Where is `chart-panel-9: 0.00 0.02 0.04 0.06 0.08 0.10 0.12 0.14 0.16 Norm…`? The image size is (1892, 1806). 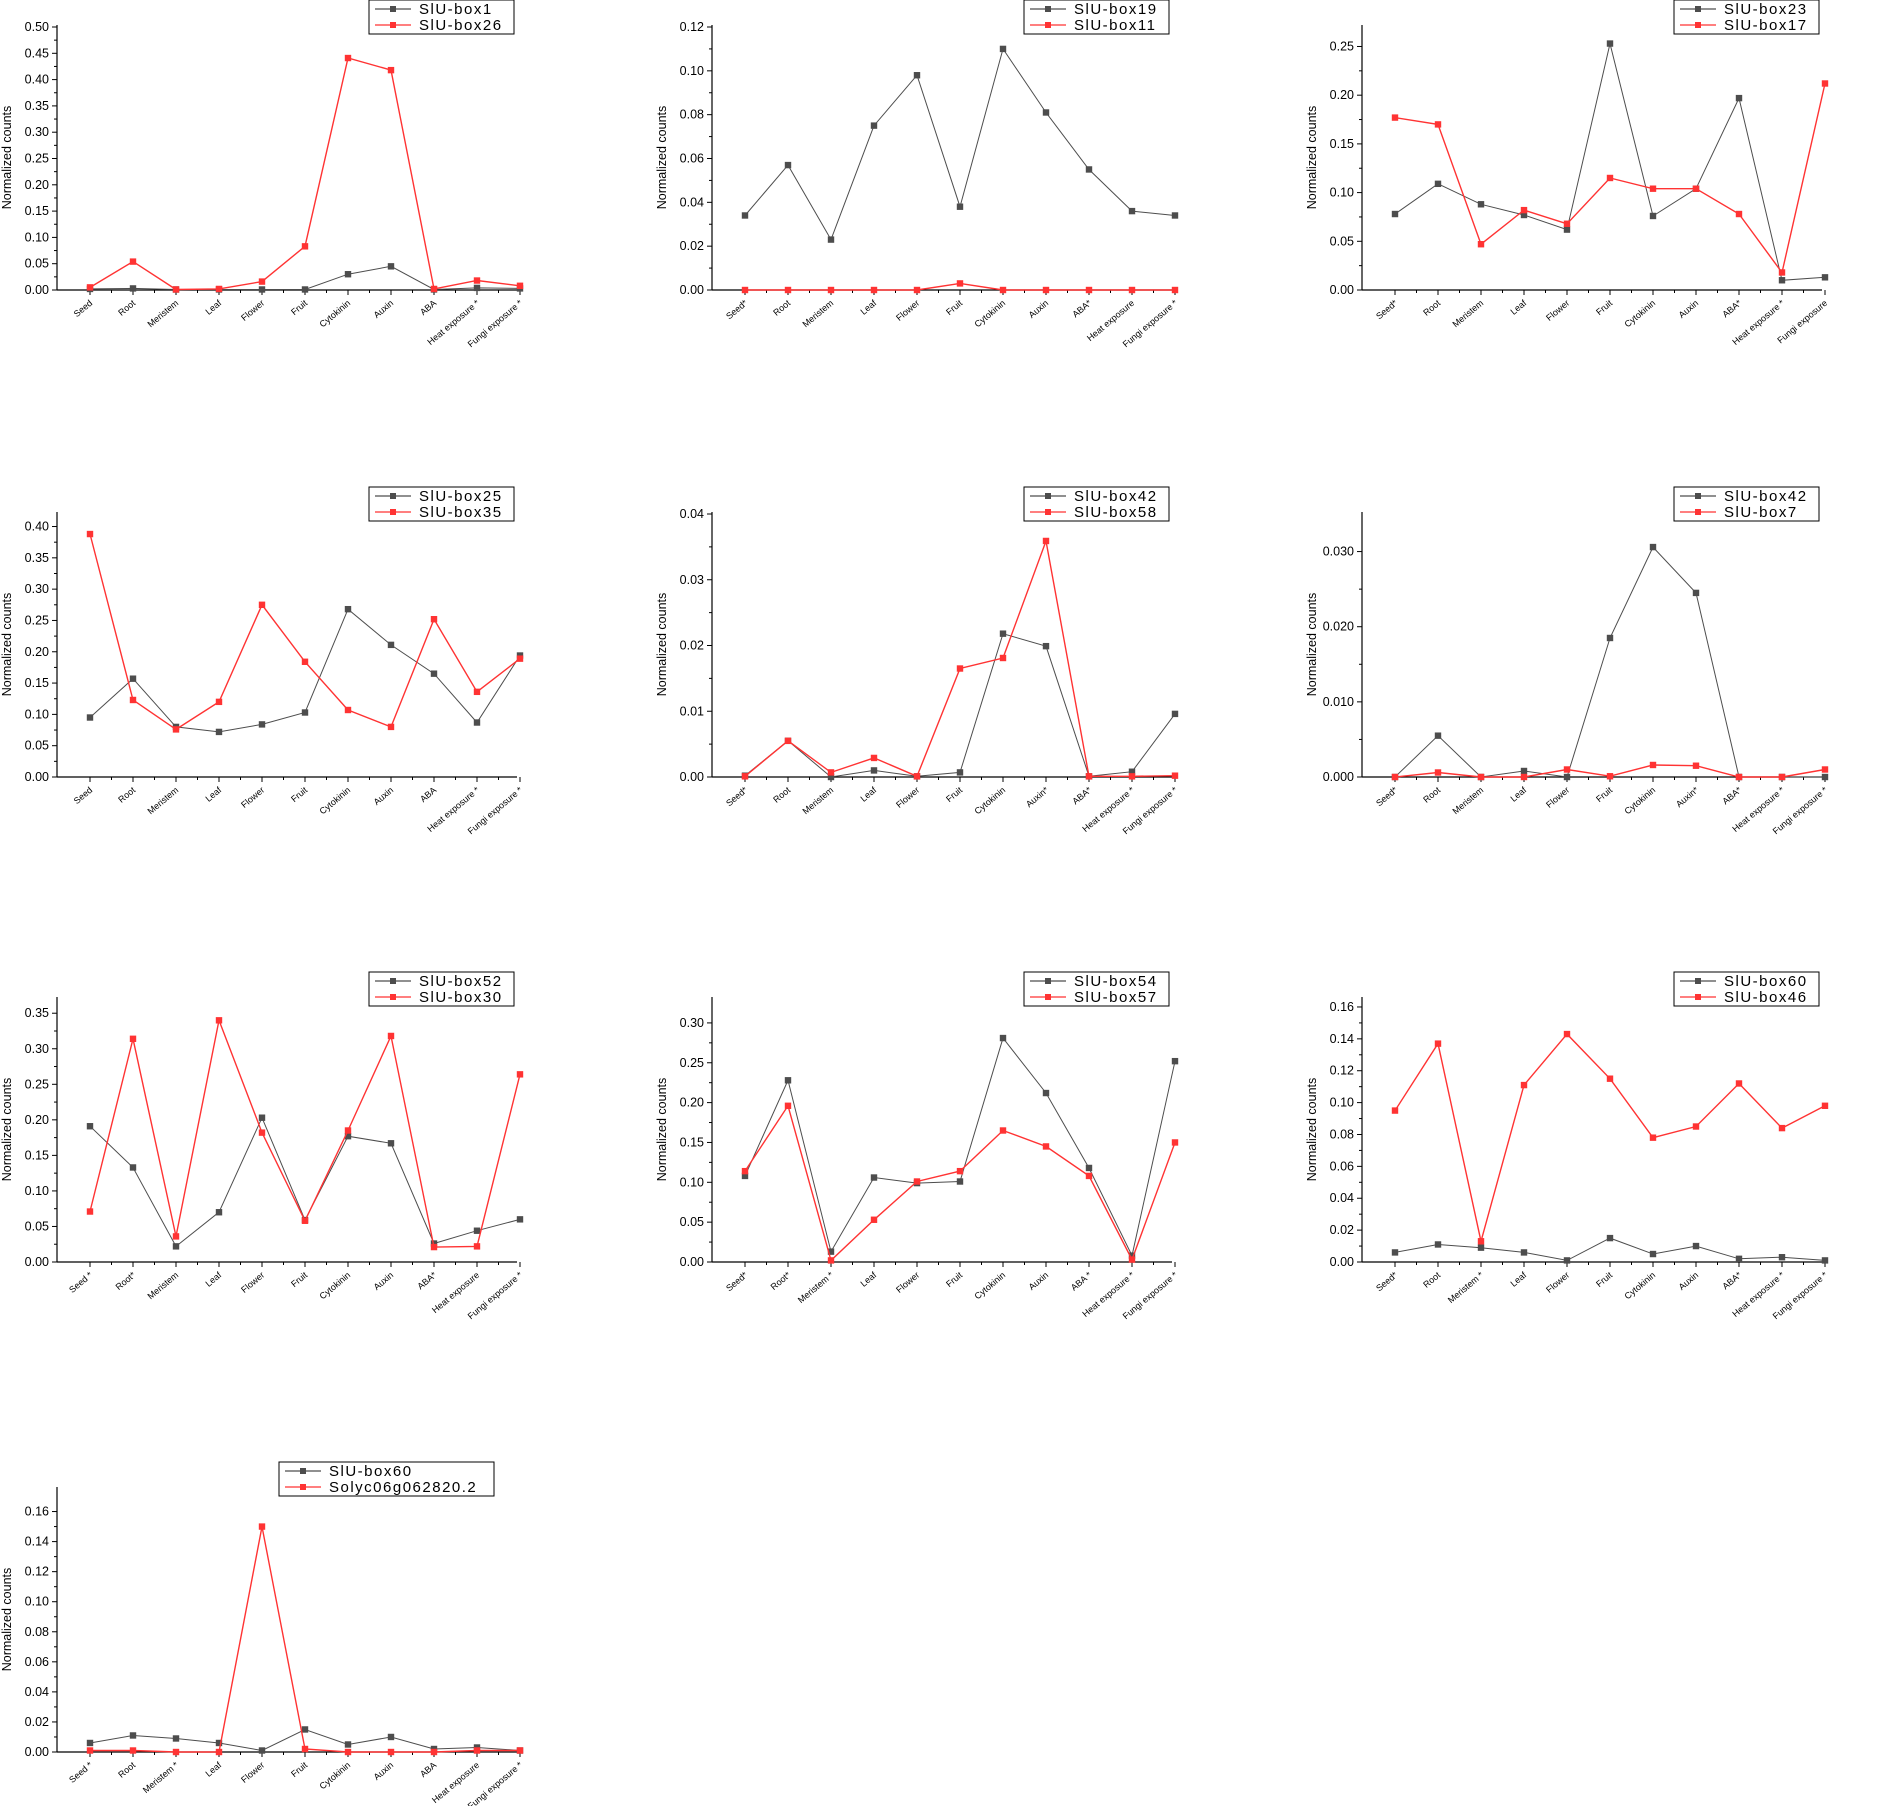
chart-panel-9: 0.00 0.02 0.04 0.06 0.08 0.10 0.12 0.14 0.16 Norm… is located at coordinates (1567, 1146).